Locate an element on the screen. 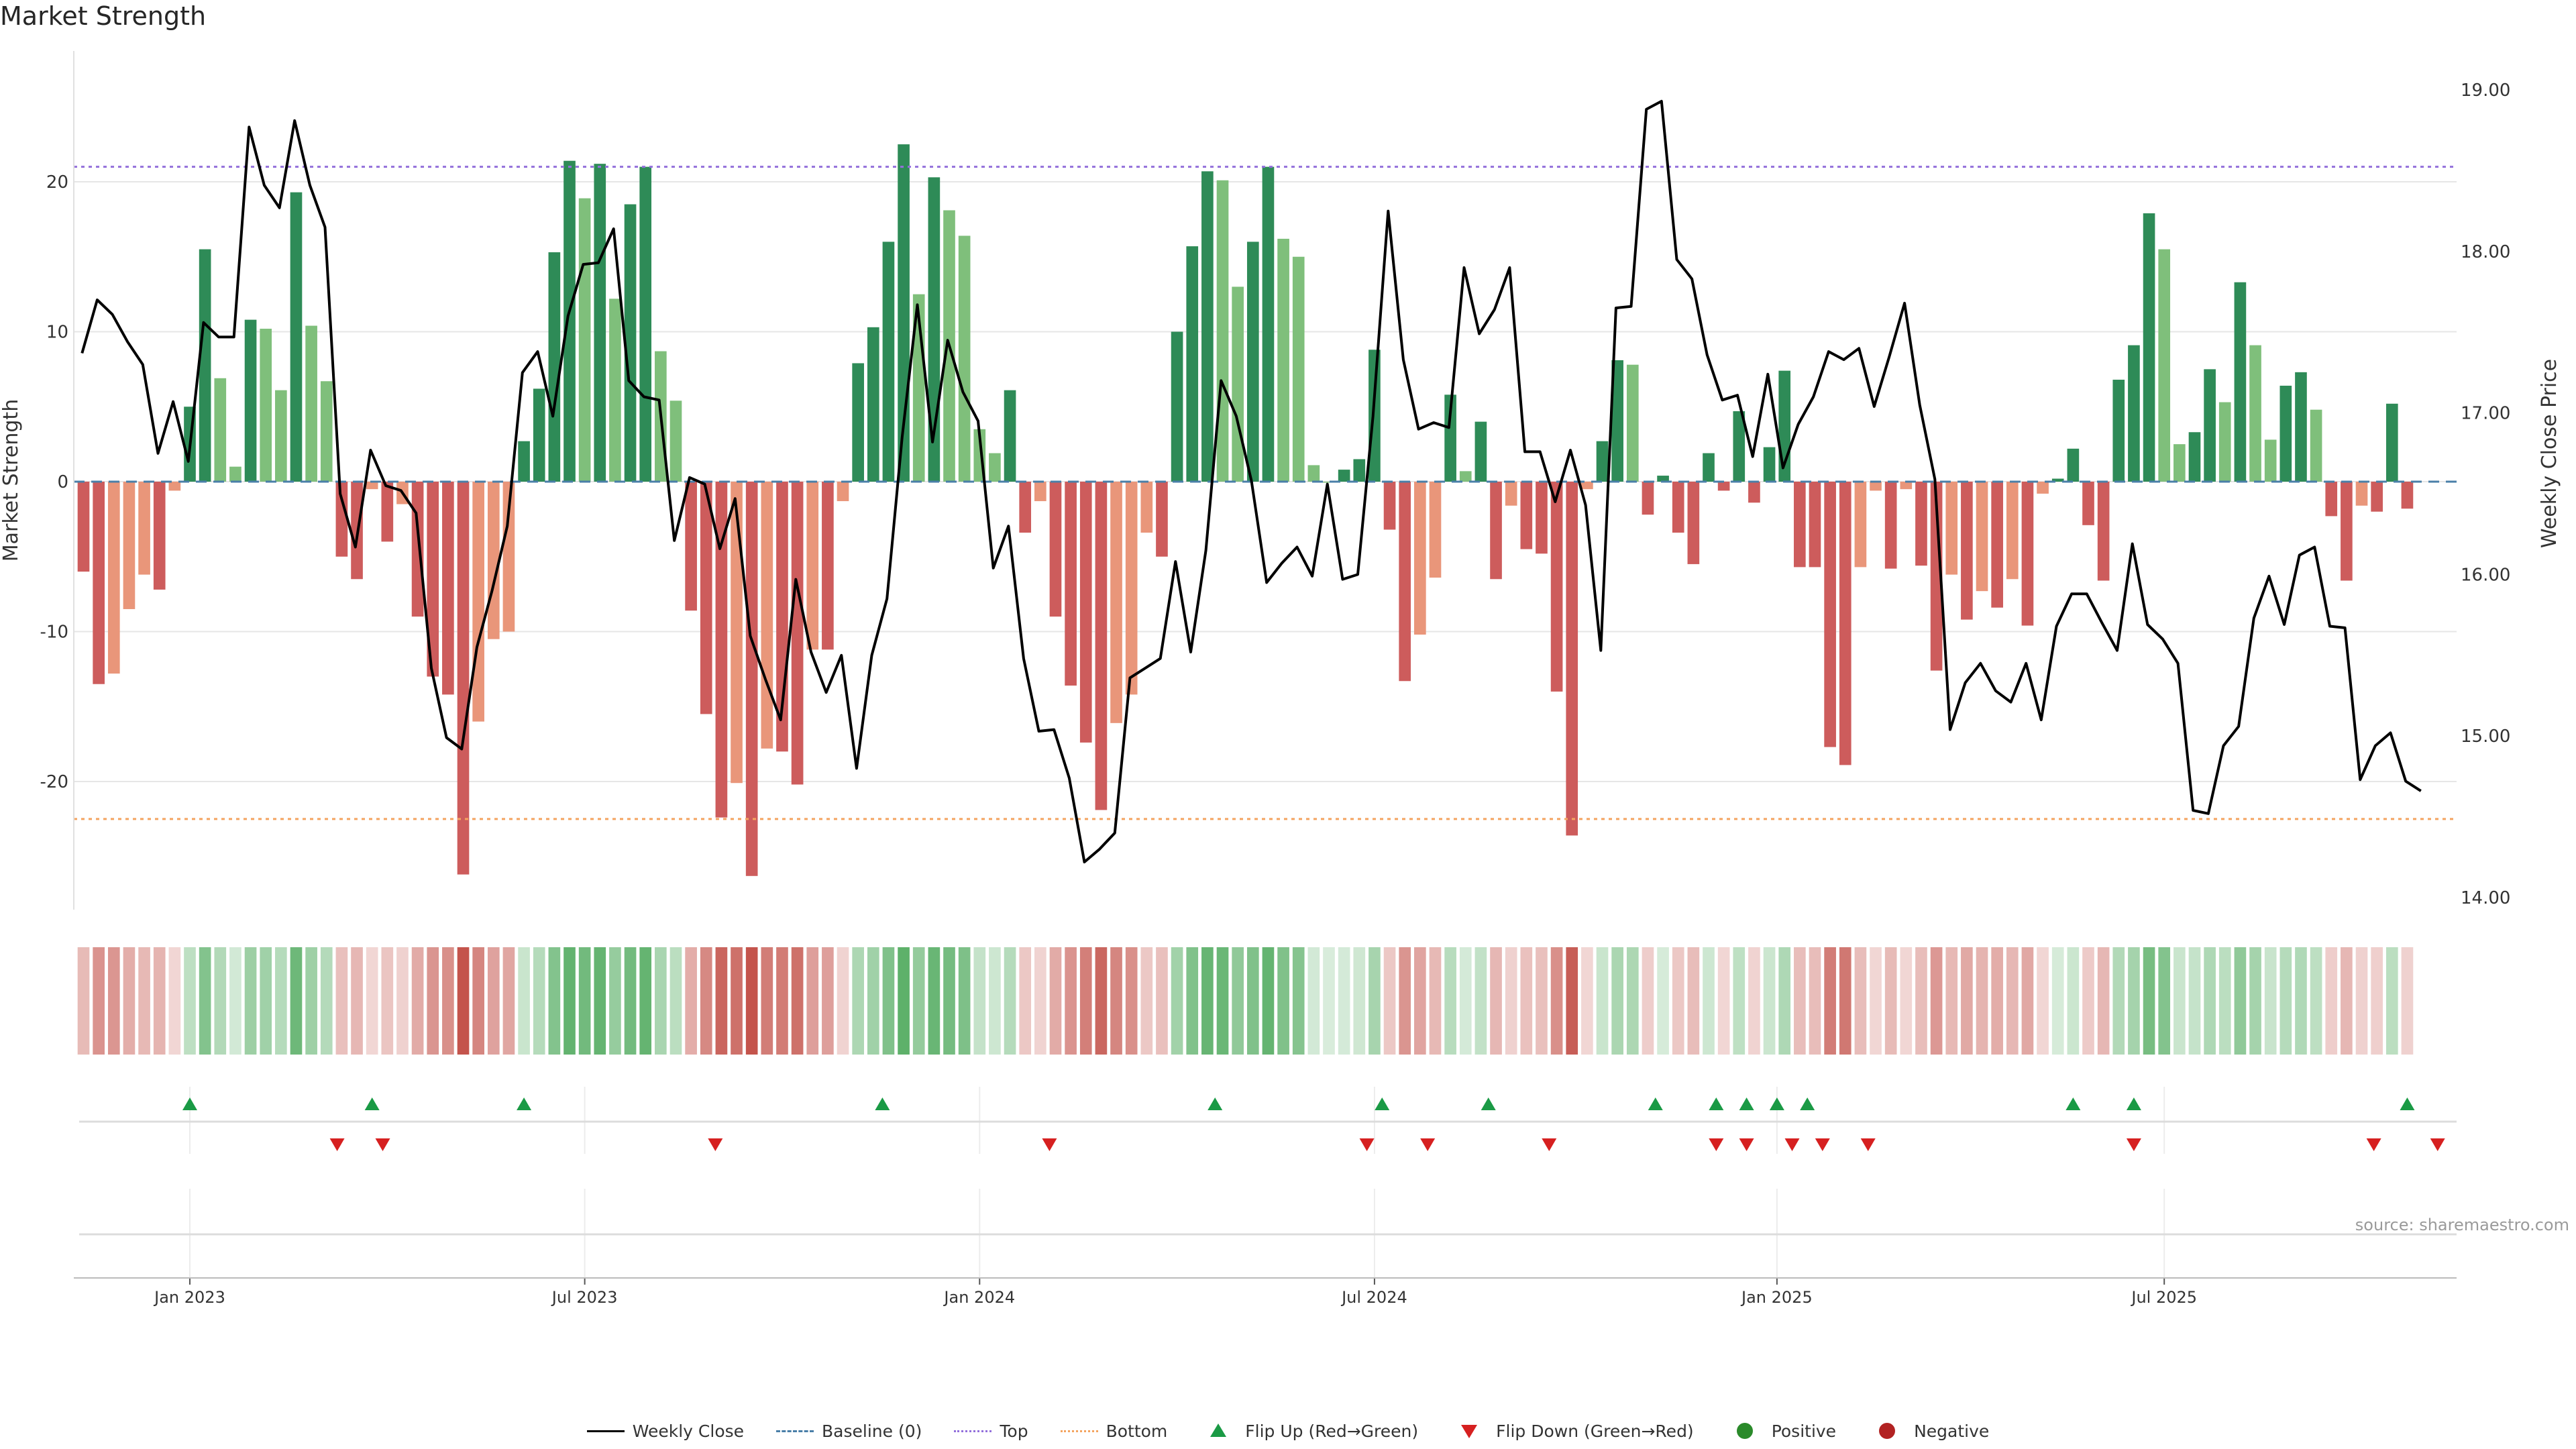 This screenshot has width=2576, height=1449. x-tick-label: Jul 2024 is located at coordinates (1373, 1297).